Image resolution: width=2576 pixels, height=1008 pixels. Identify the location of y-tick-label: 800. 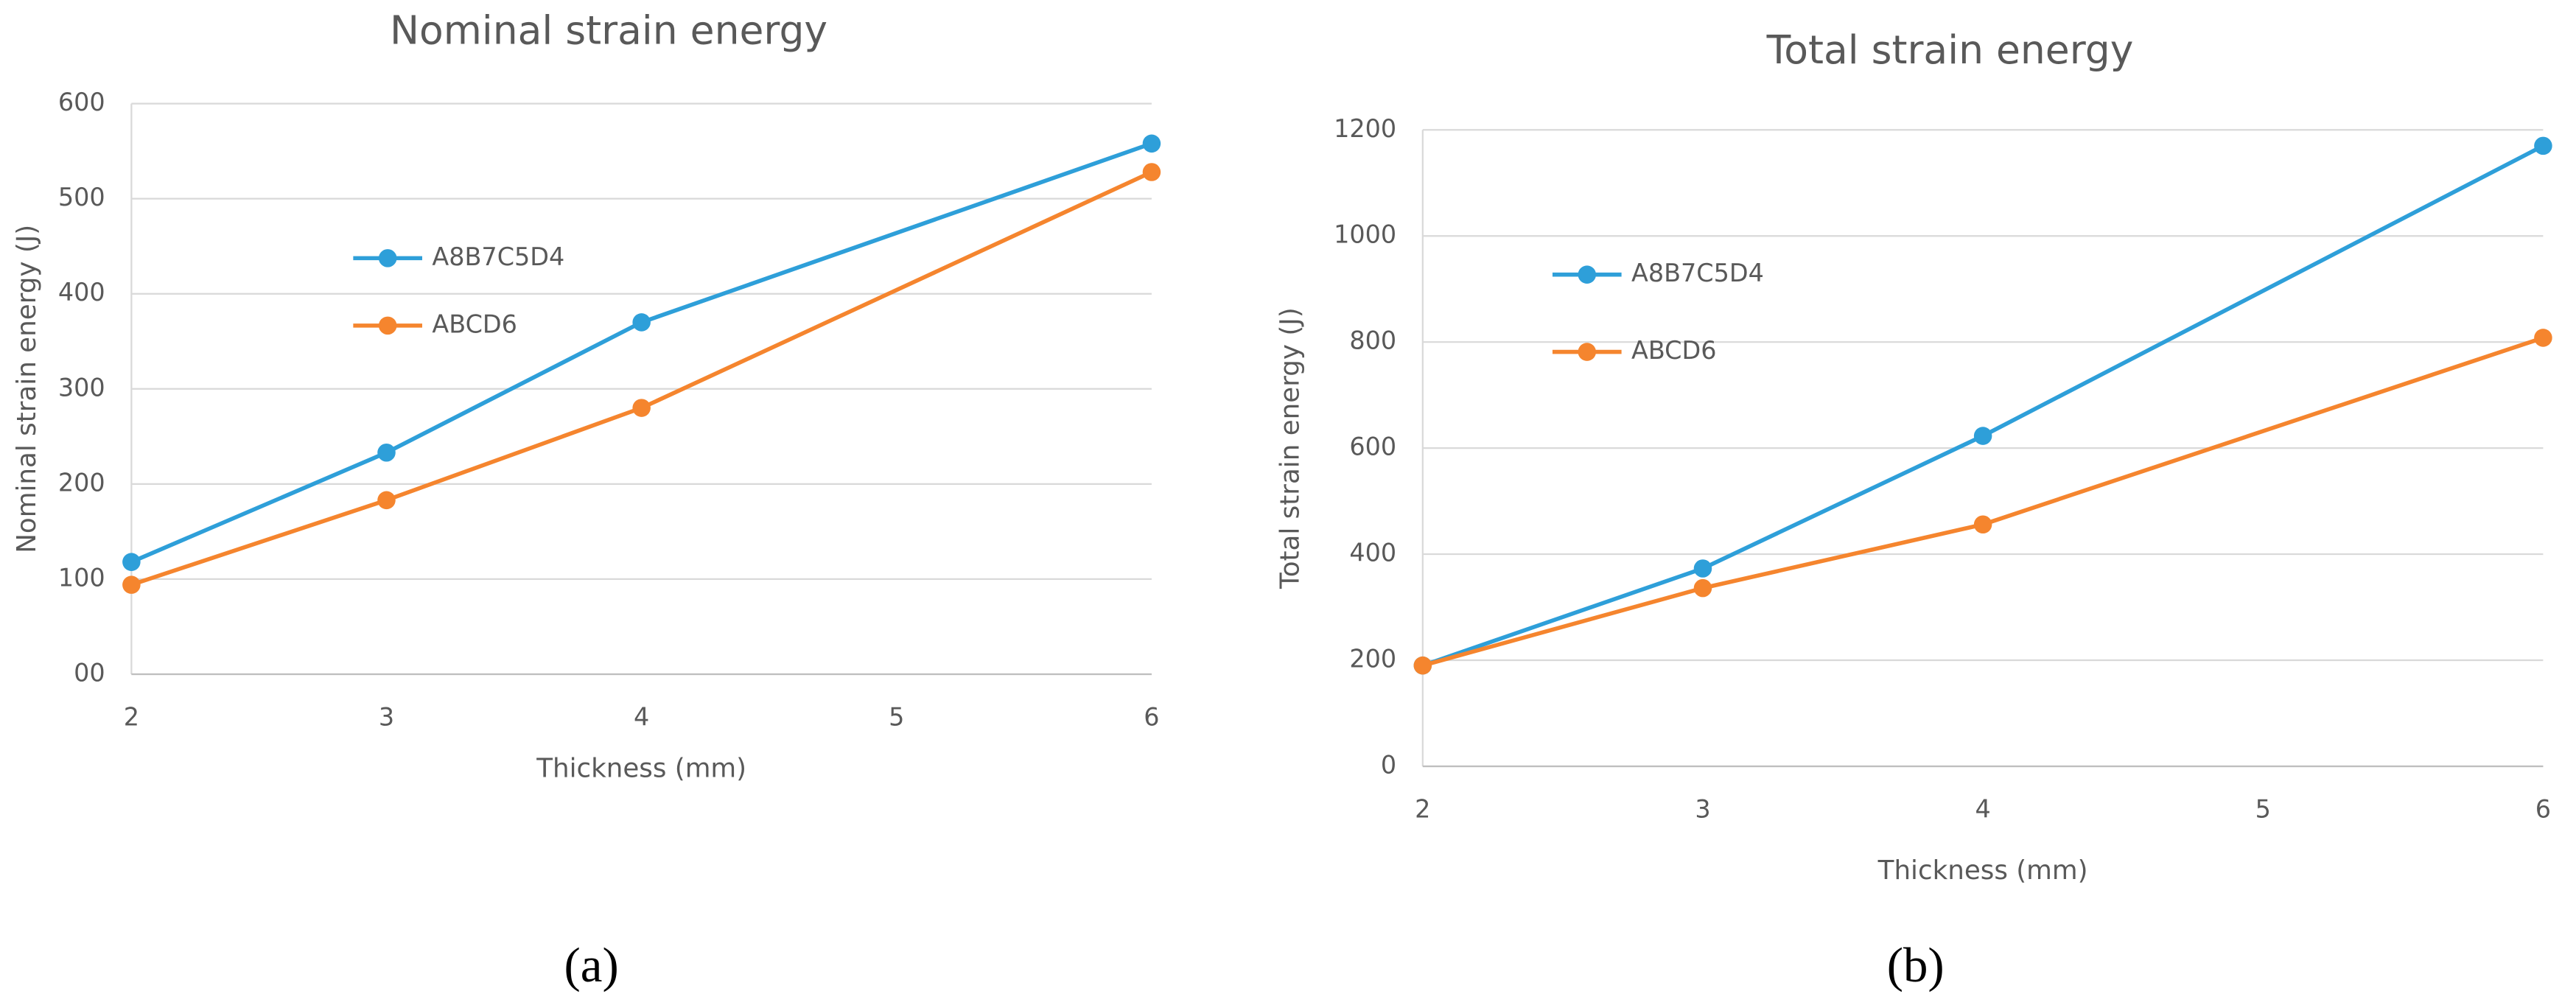
(1372, 340).